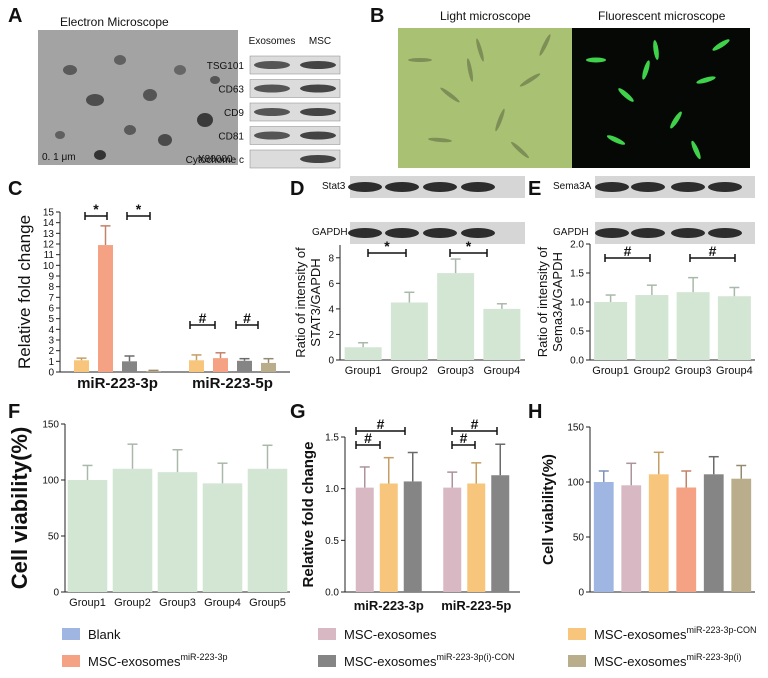  What do you see at coordinates (569, 97) in the screenshot?
I see `cells` at bounding box center [569, 97].